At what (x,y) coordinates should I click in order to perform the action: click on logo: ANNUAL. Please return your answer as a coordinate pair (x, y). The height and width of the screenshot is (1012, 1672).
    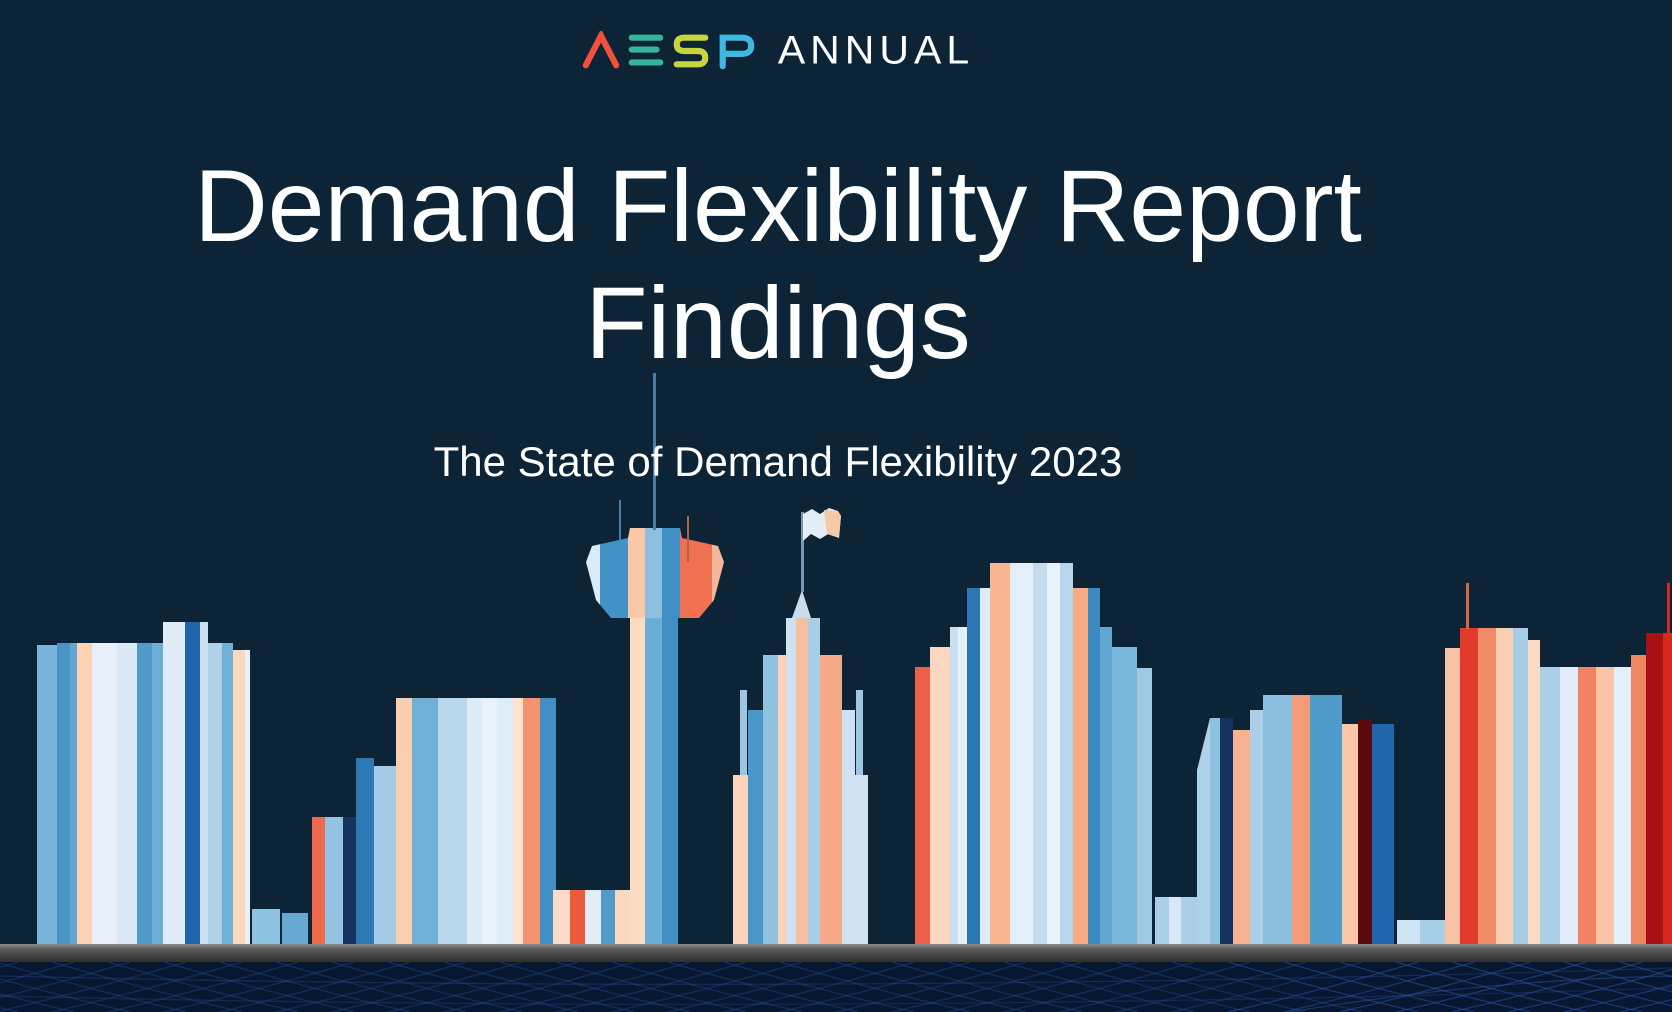
    Looking at the image, I should click on (778, 50).